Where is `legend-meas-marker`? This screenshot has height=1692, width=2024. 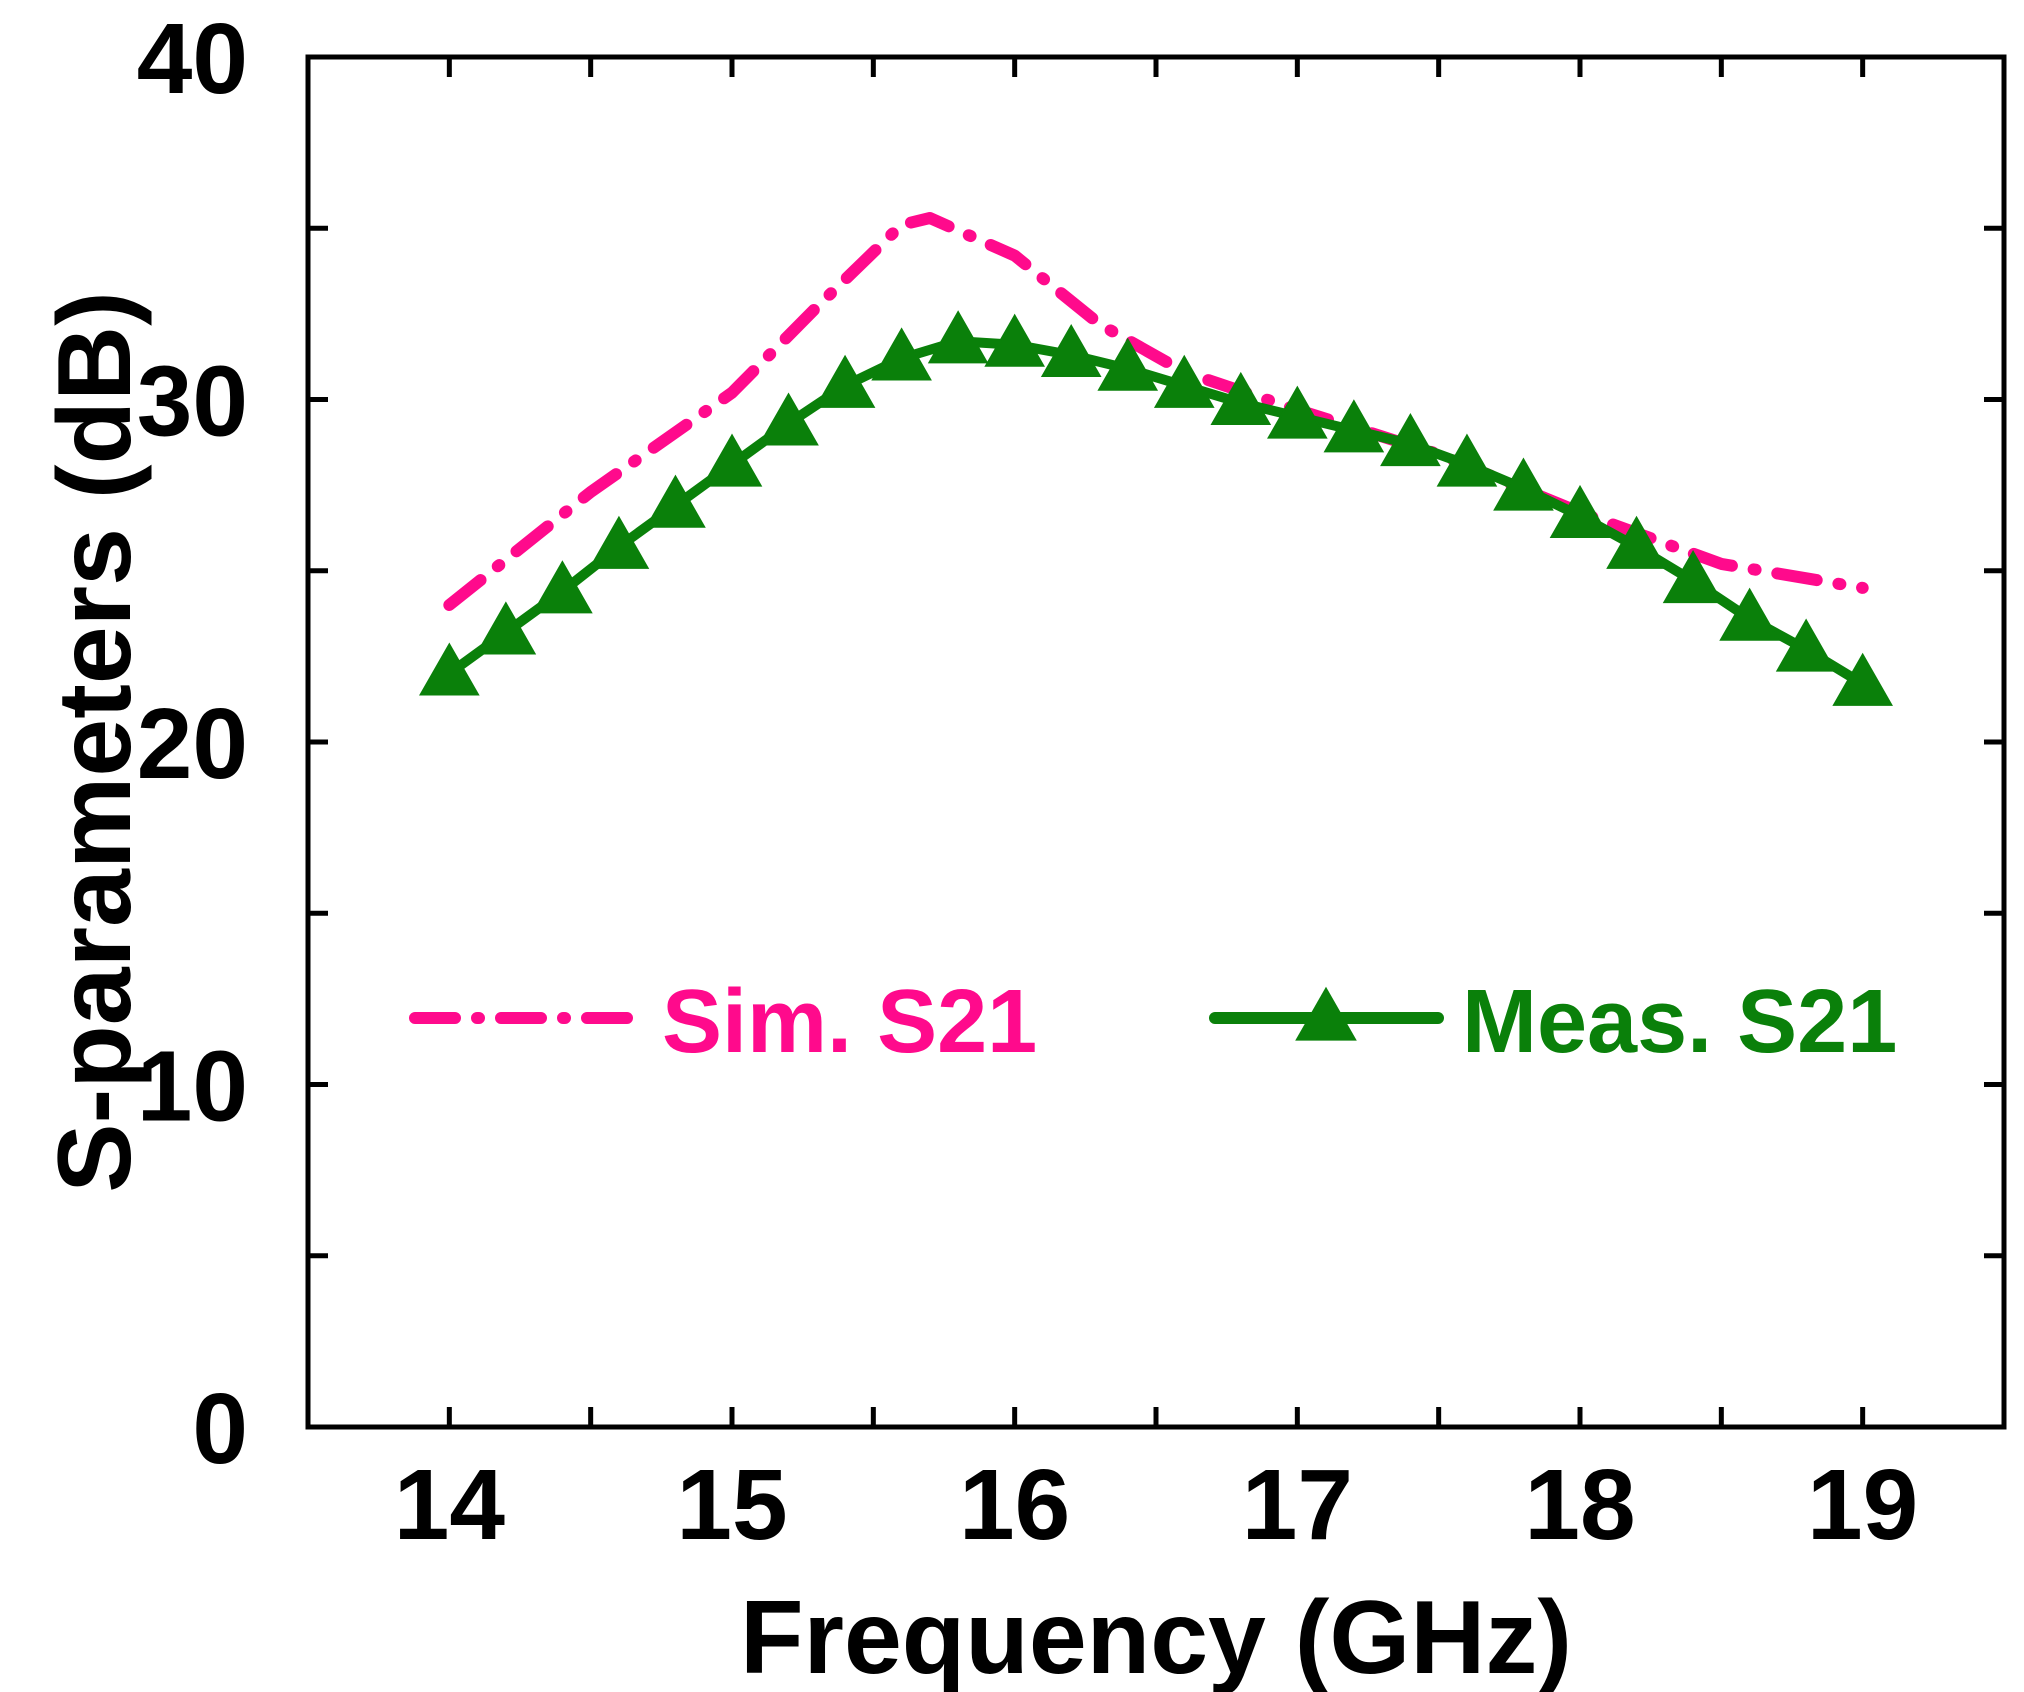
legend-meas-marker is located at coordinates (1326, 1013).